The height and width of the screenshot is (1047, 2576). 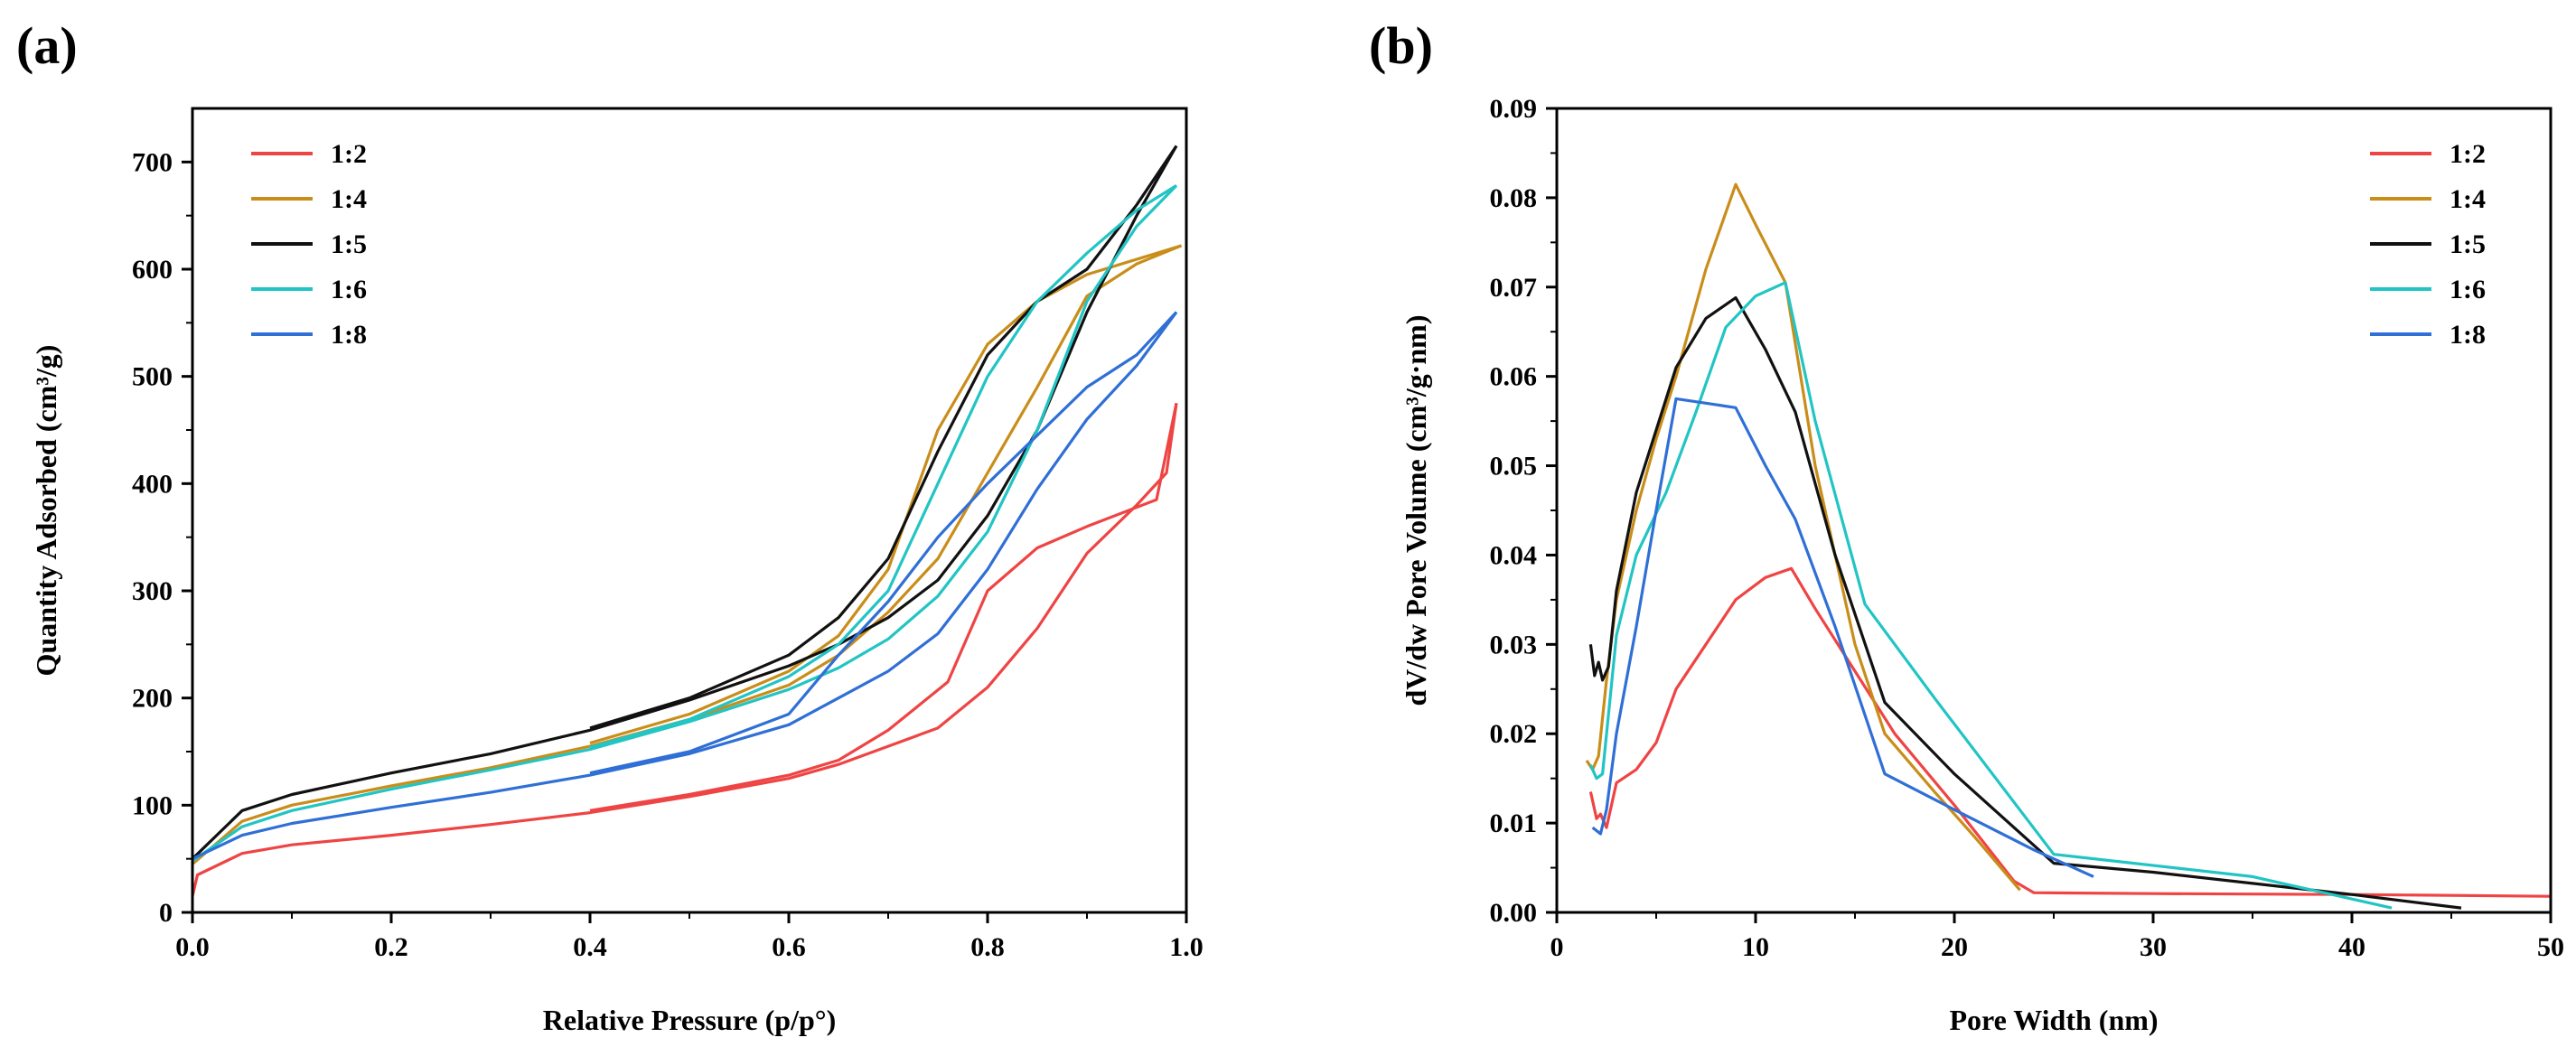 What do you see at coordinates (1514, 913) in the screenshot?
I see `pore-size-y-tick-label: 0.00` at bounding box center [1514, 913].